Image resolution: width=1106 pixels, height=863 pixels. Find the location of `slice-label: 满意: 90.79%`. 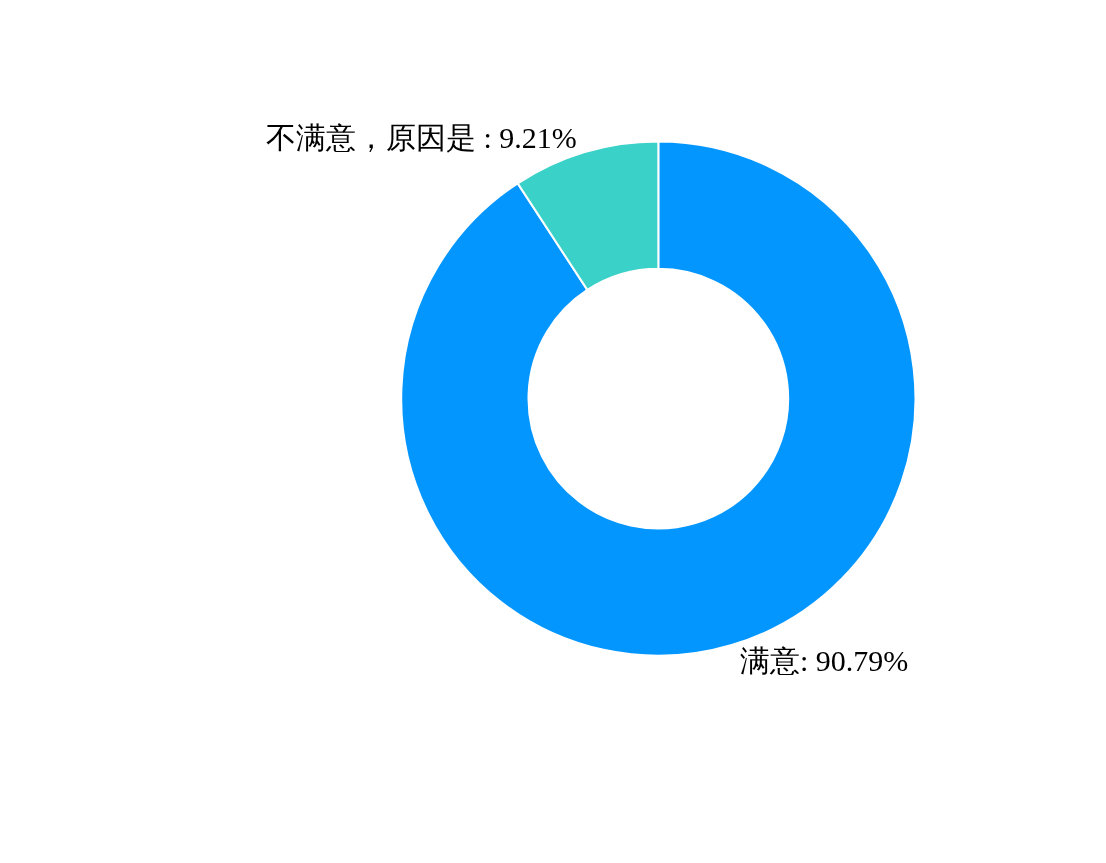

slice-label: 满意: 90.79% is located at coordinates (824, 660).